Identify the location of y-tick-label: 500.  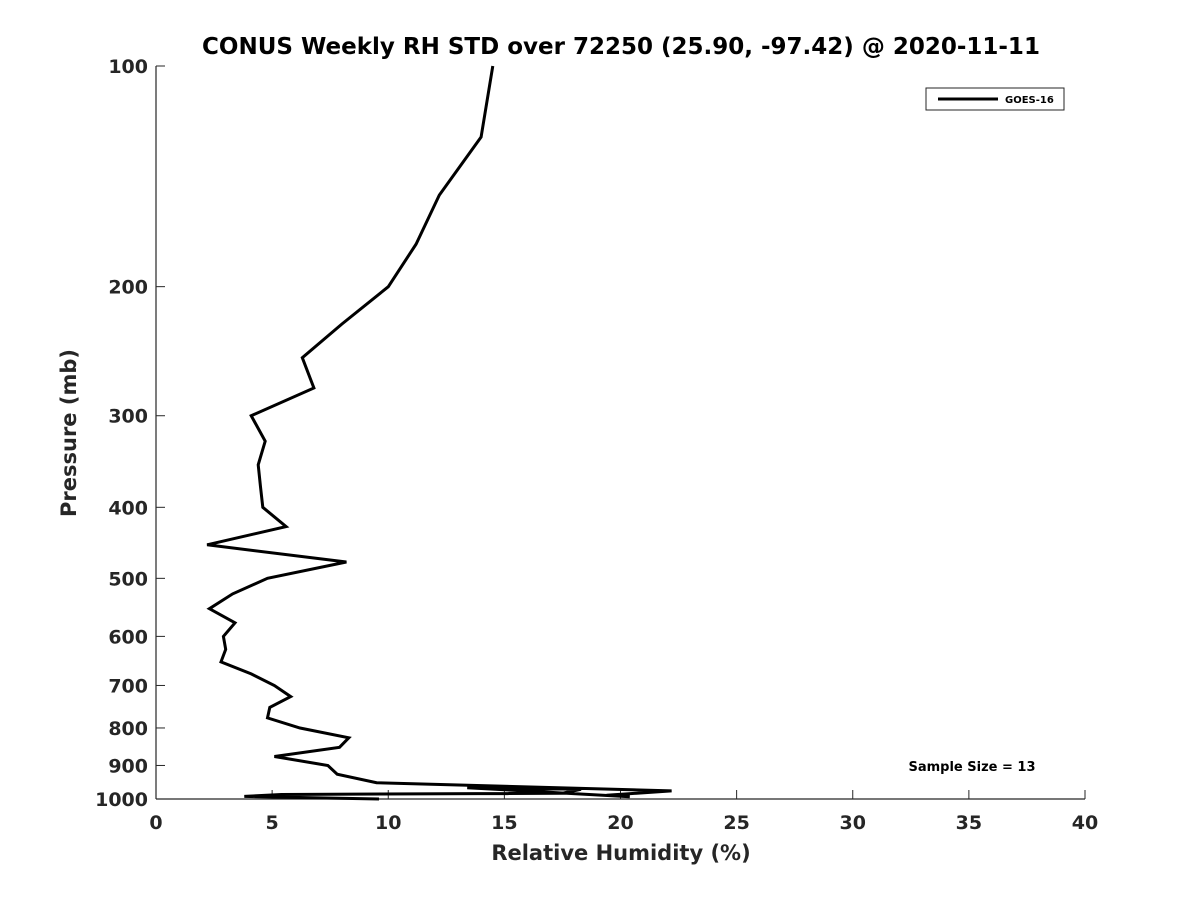
(128, 579).